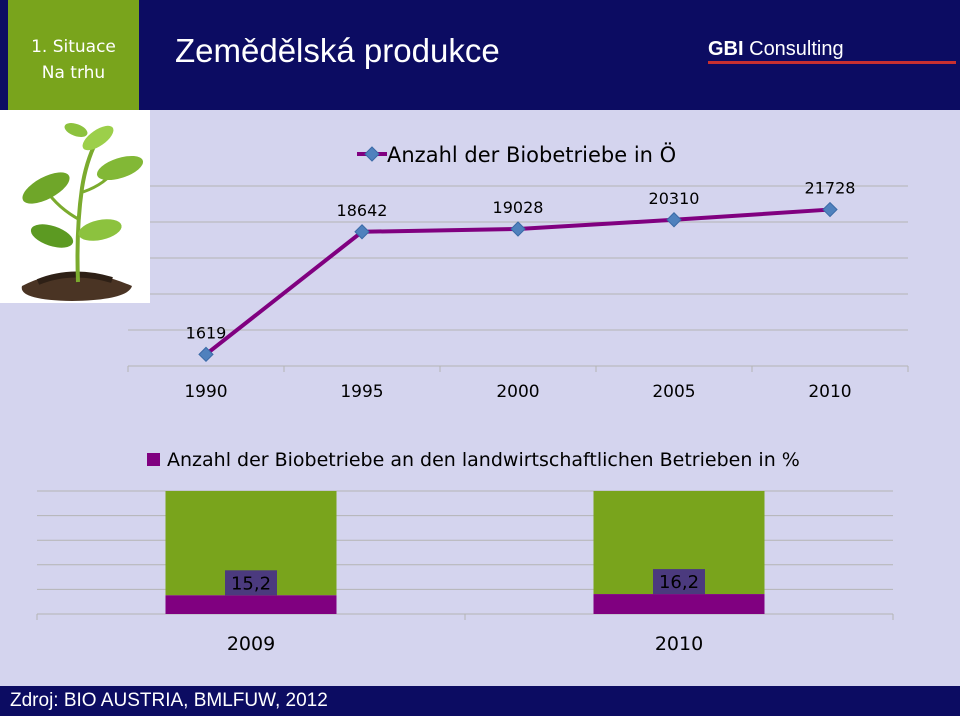 The width and height of the screenshot is (960, 716). Describe the element at coordinates (75, 206) in the screenshot. I see `plant-seedling-icon` at that location.